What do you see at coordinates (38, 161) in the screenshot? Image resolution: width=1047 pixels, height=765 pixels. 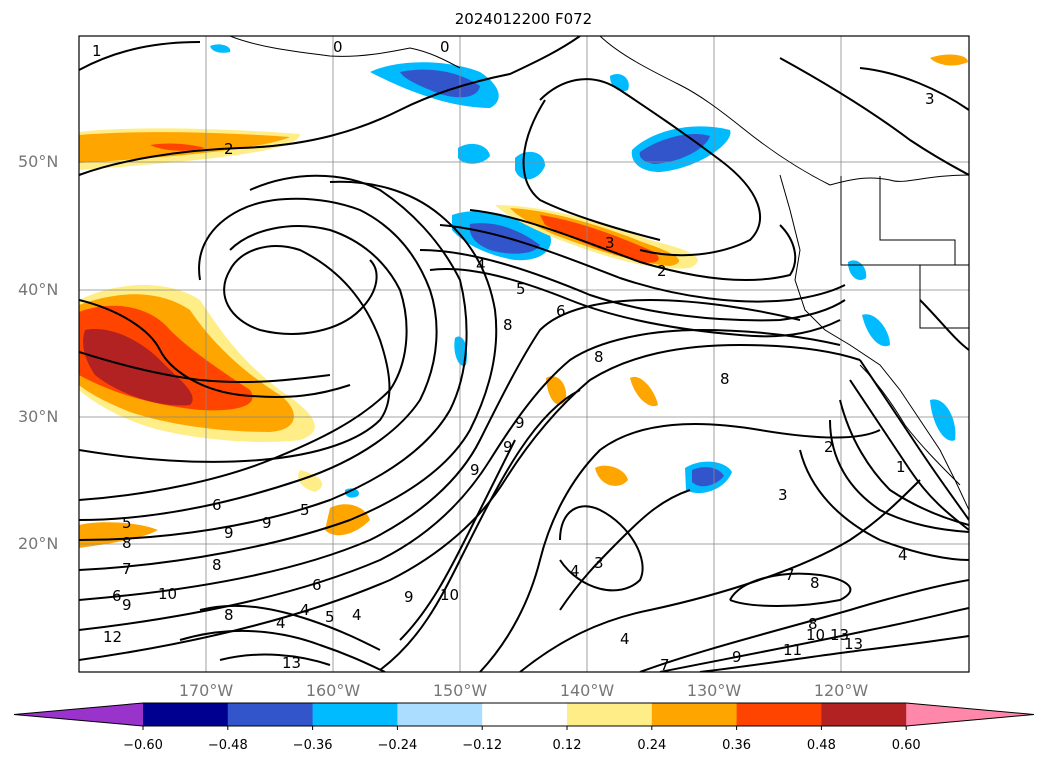 I see `lat-label: 50°N` at bounding box center [38, 161].